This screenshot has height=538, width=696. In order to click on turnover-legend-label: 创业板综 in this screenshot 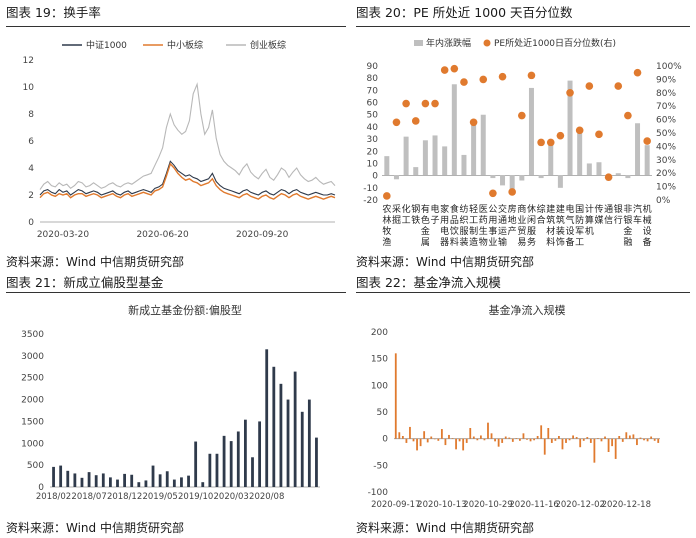, I will do `click(268, 45)`.